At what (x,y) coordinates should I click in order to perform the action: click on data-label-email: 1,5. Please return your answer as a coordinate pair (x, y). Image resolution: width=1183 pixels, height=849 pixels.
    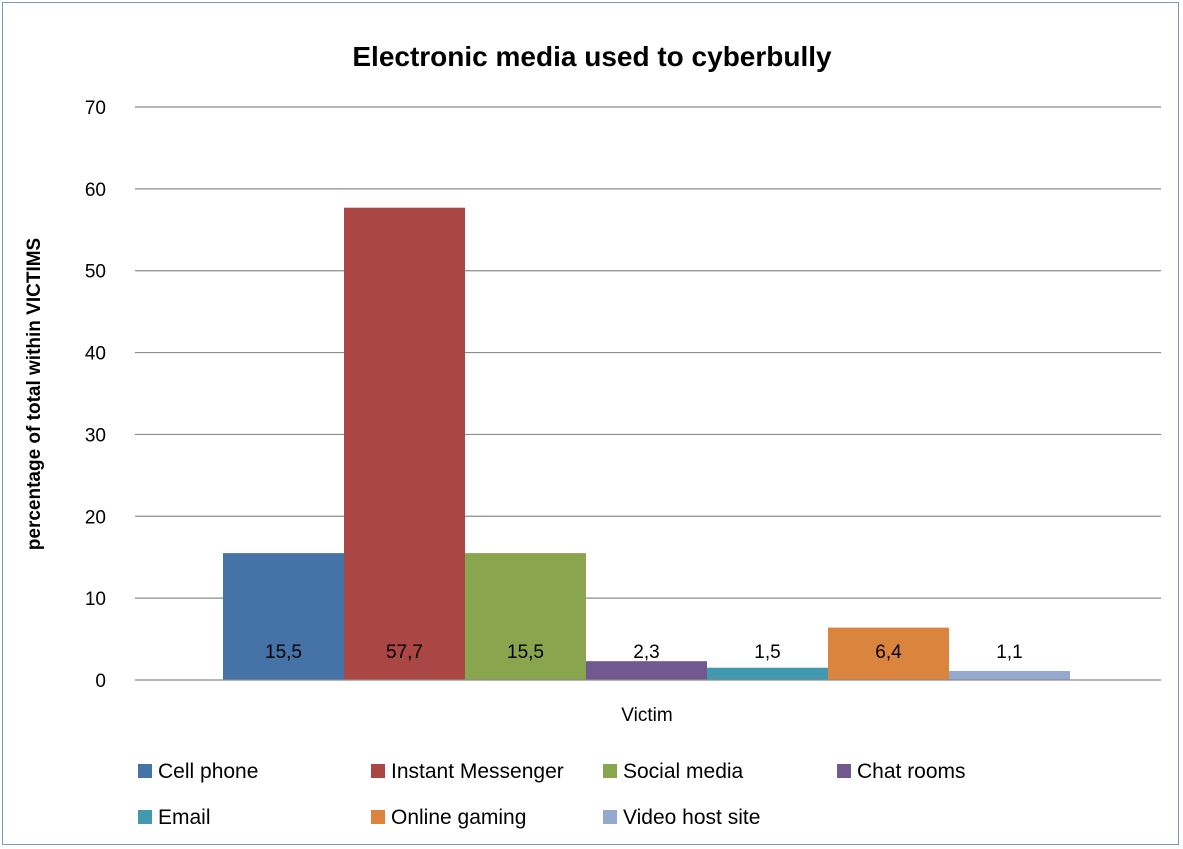
    Looking at the image, I should click on (767, 652).